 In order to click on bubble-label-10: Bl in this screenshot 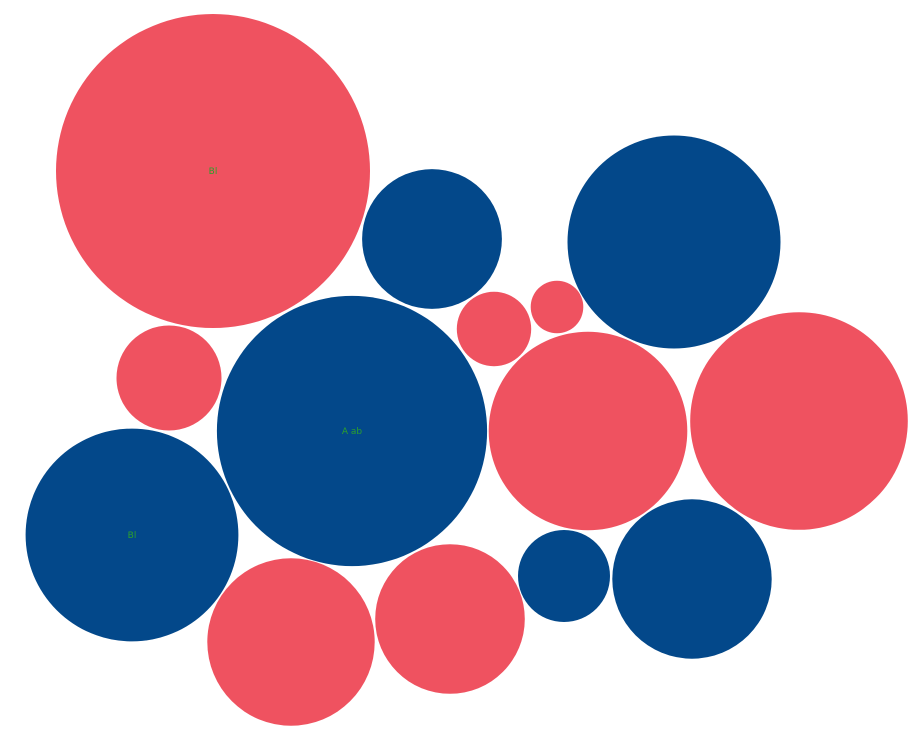, I will do `click(132, 536)`.